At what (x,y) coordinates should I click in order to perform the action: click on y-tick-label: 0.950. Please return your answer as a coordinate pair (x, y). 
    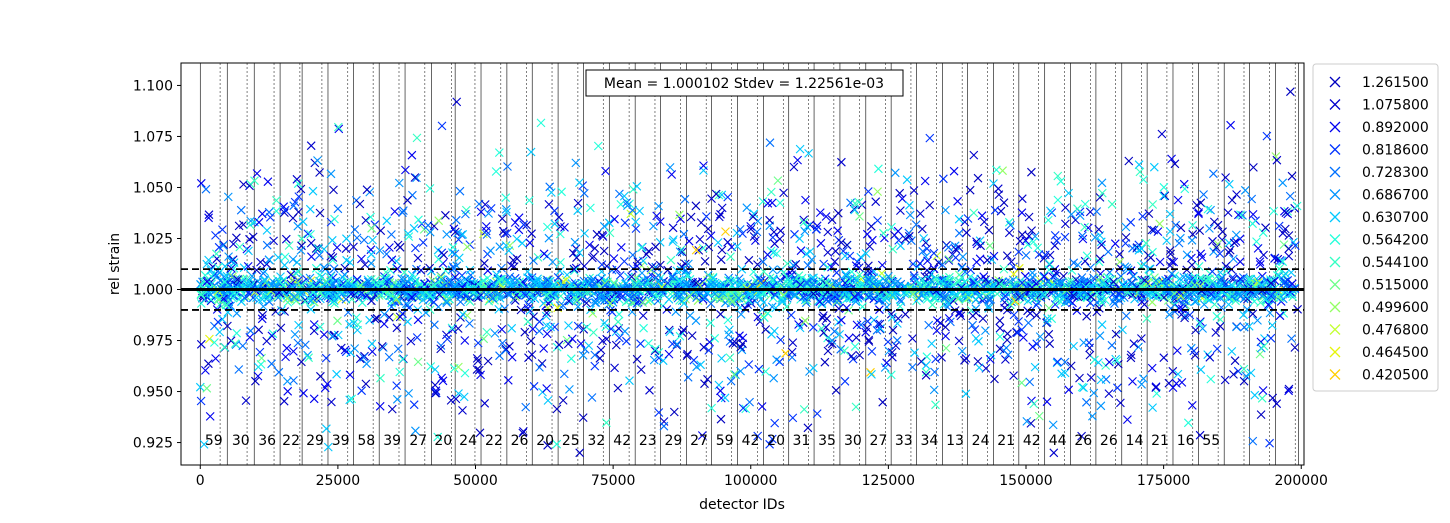
    Looking at the image, I should click on (153, 393).